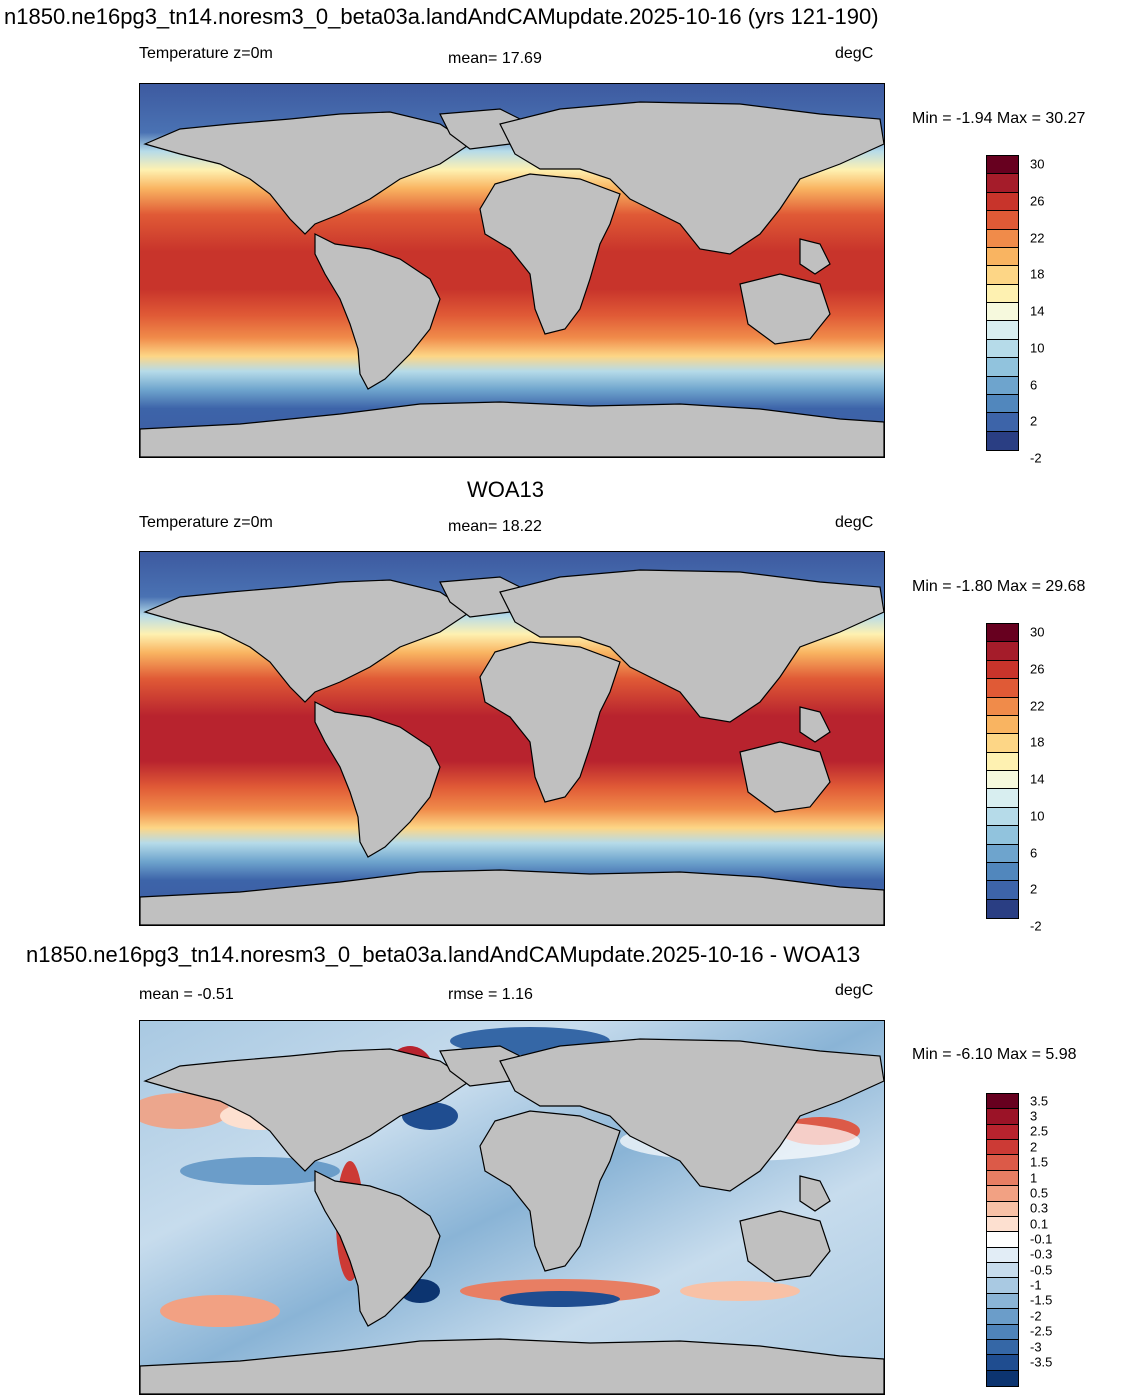  Describe the element at coordinates (854, 53) in the screenshot. I see `panel1-units-label: degC` at that location.